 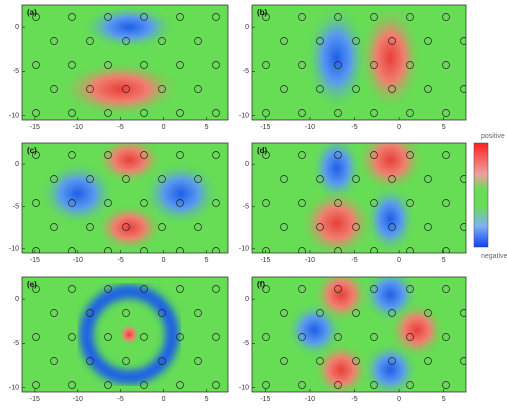 What do you see at coordinates (32, 284) in the screenshot?
I see `panel-label: (e)` at bounding box center [32, 284].